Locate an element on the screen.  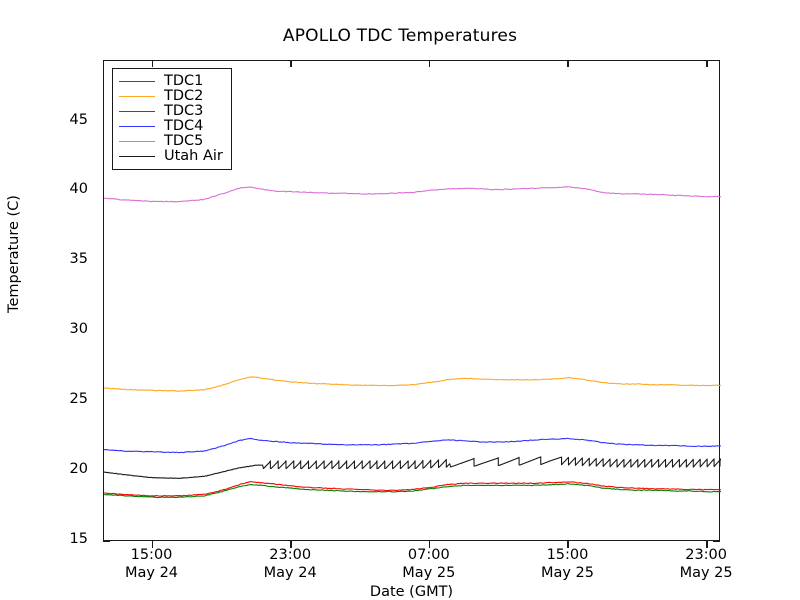
legend-item-tdc4: TDC4 is located at coordinates (171, 126).